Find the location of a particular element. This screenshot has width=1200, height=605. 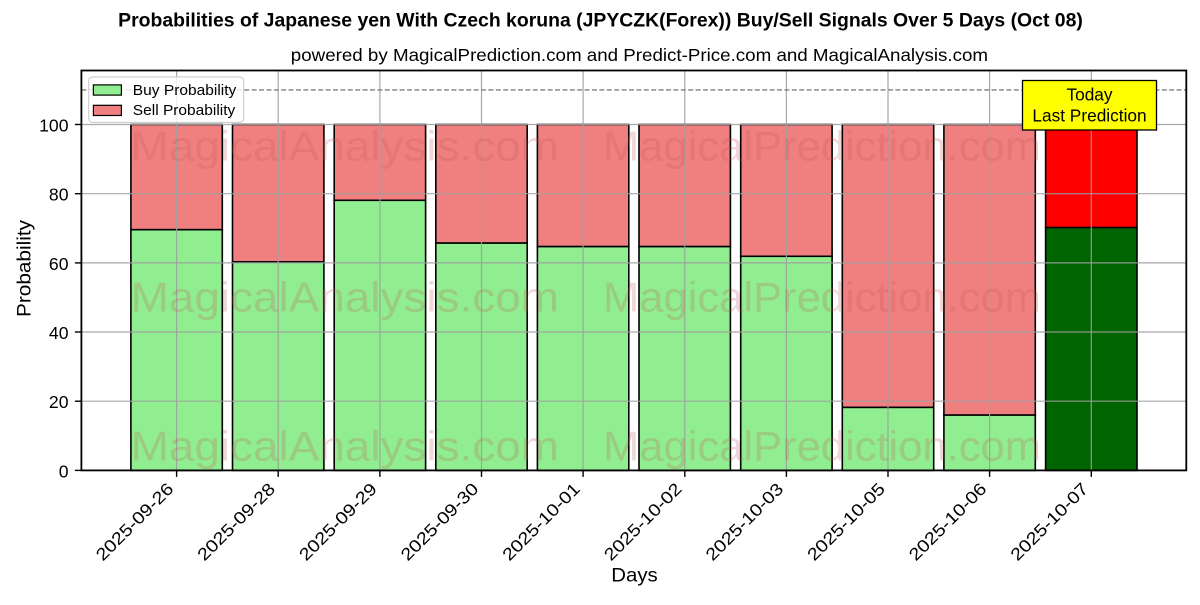

svg-text: Days is located at coordinates (634, 575).